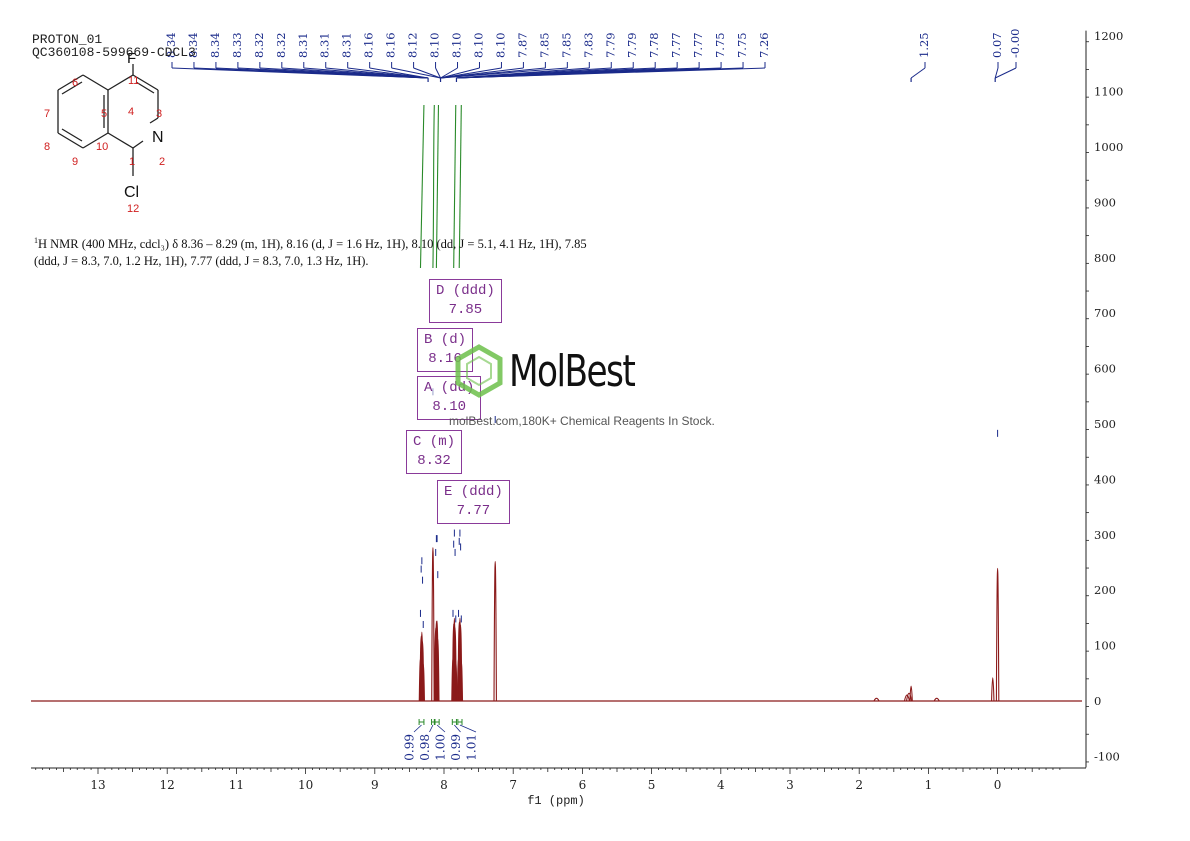 This screenshot has height=841, width=1190. I want to click on atom-number: 11, so click(133, 81).